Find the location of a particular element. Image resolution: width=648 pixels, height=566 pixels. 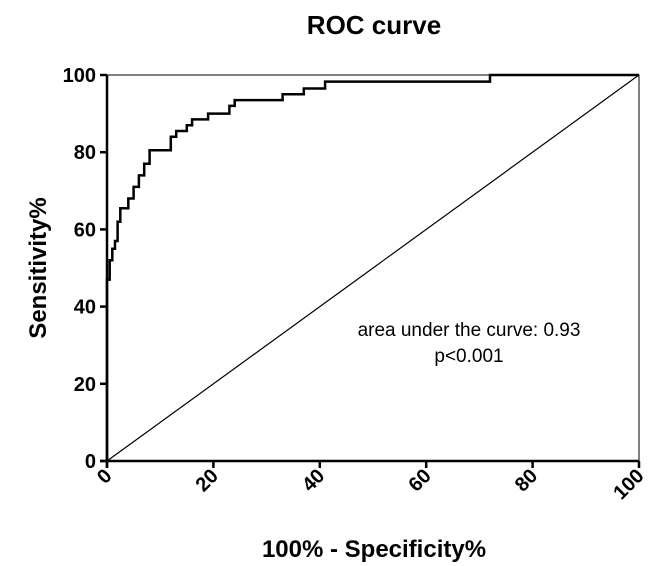

chart-title: ROC curve is located at coordinates (374, 25).